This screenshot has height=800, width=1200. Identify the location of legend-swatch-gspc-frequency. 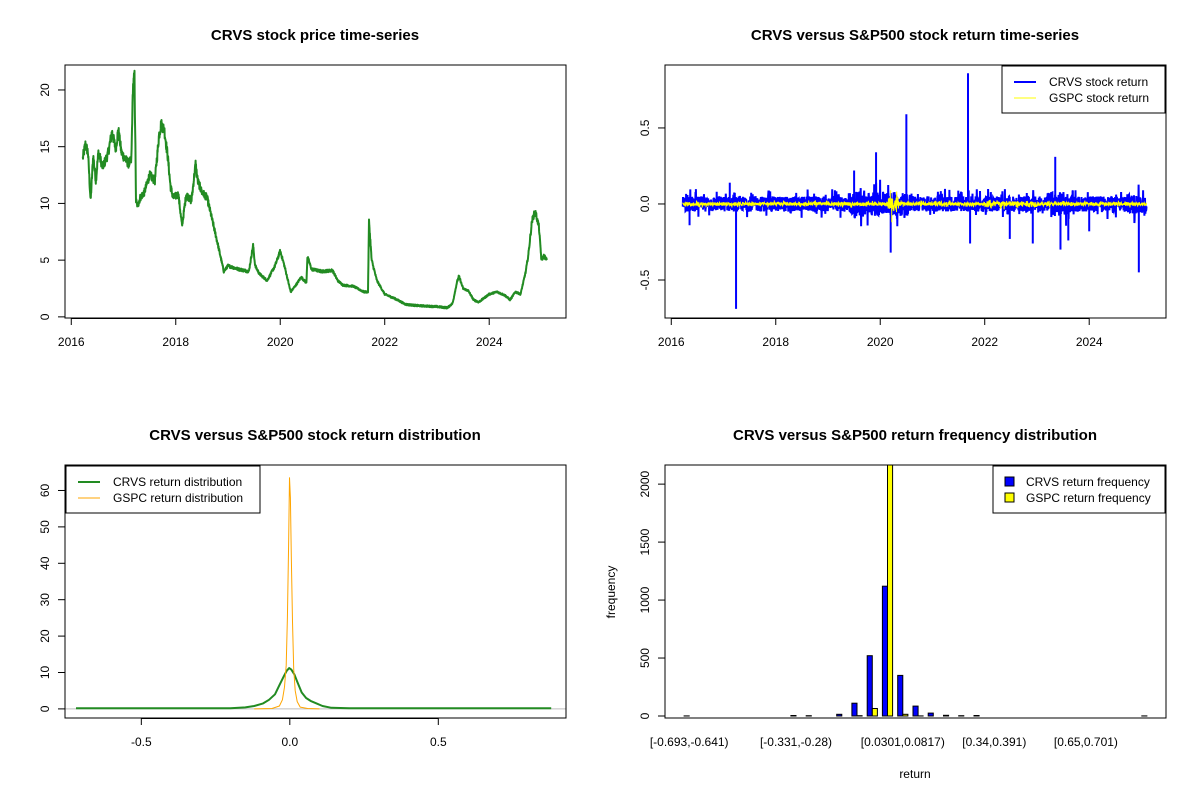
(1009, 497).